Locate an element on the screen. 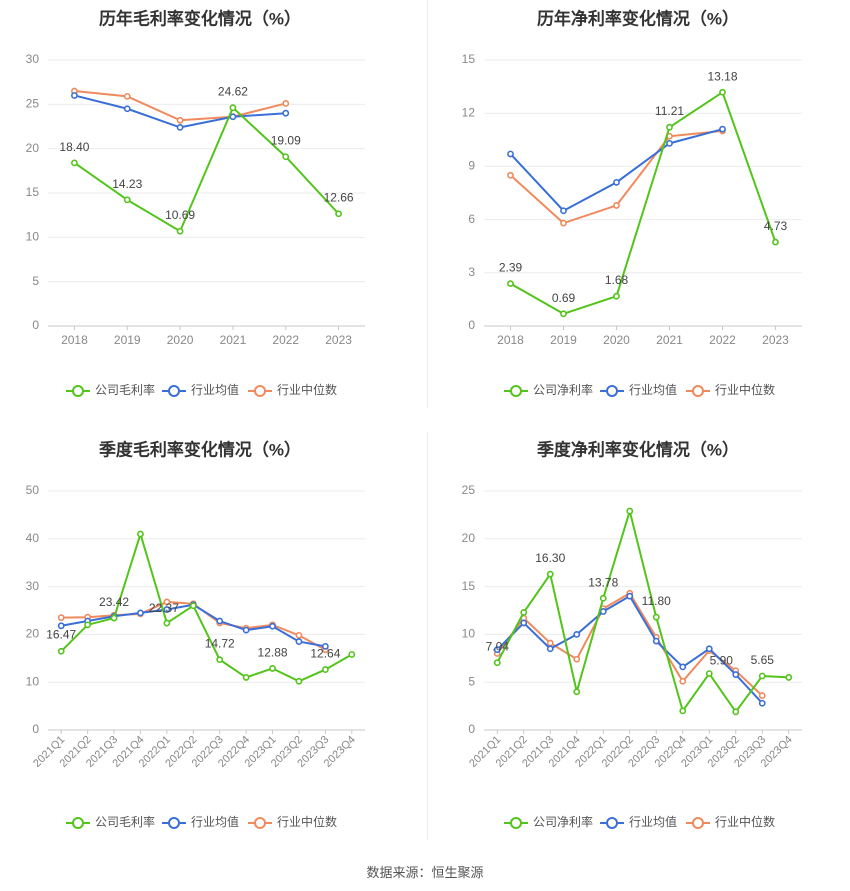  chart-title: 历年净利率变化情况（%） is located at coordinates (638, 18).